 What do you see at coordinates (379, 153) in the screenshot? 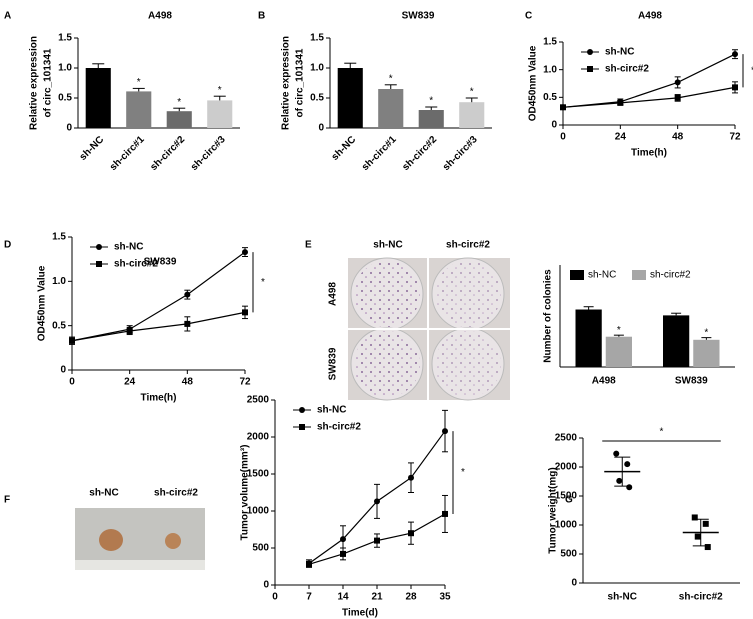
I see `x-tick-label: sh-circ#1` at bounding box center [379, 153].